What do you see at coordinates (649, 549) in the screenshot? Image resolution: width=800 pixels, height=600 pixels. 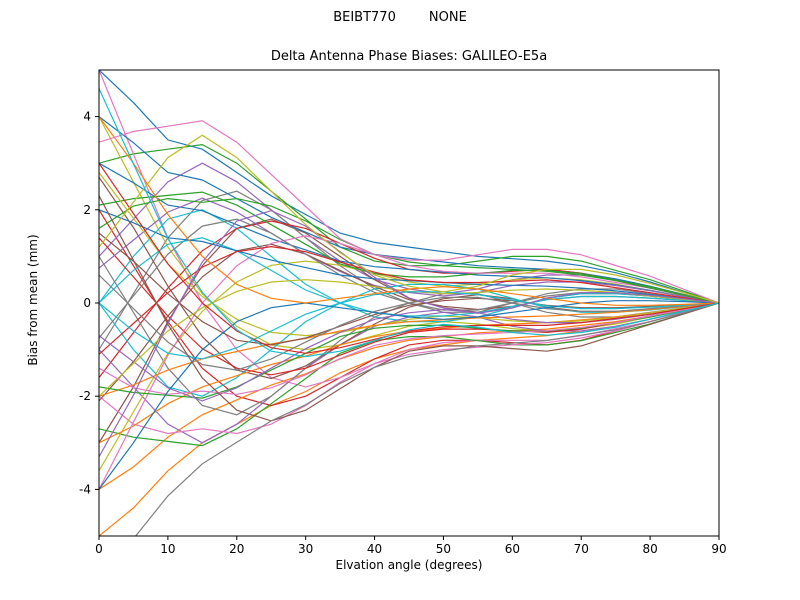 I see `x-tick-label: 80` at bounding box center [649, 549].